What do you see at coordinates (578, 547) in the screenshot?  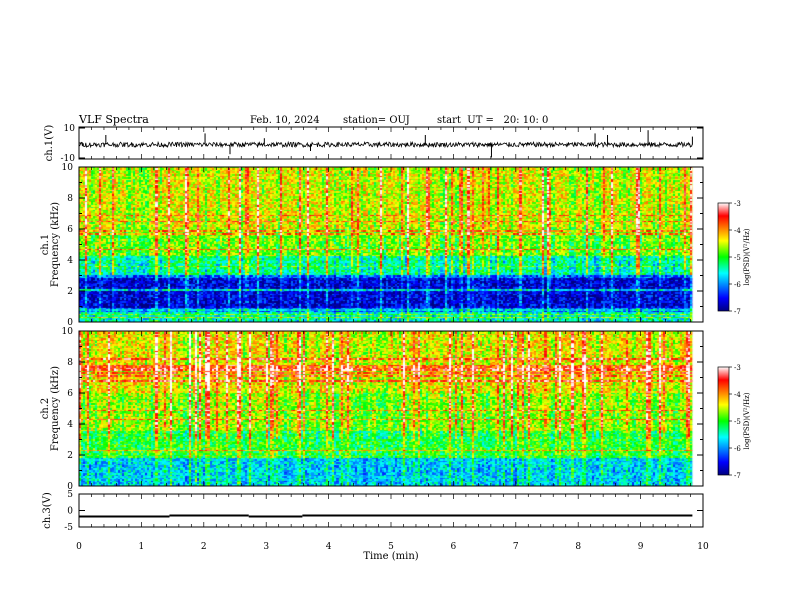 I see `x-tick-label: 8` at bounding box center [578, 547].